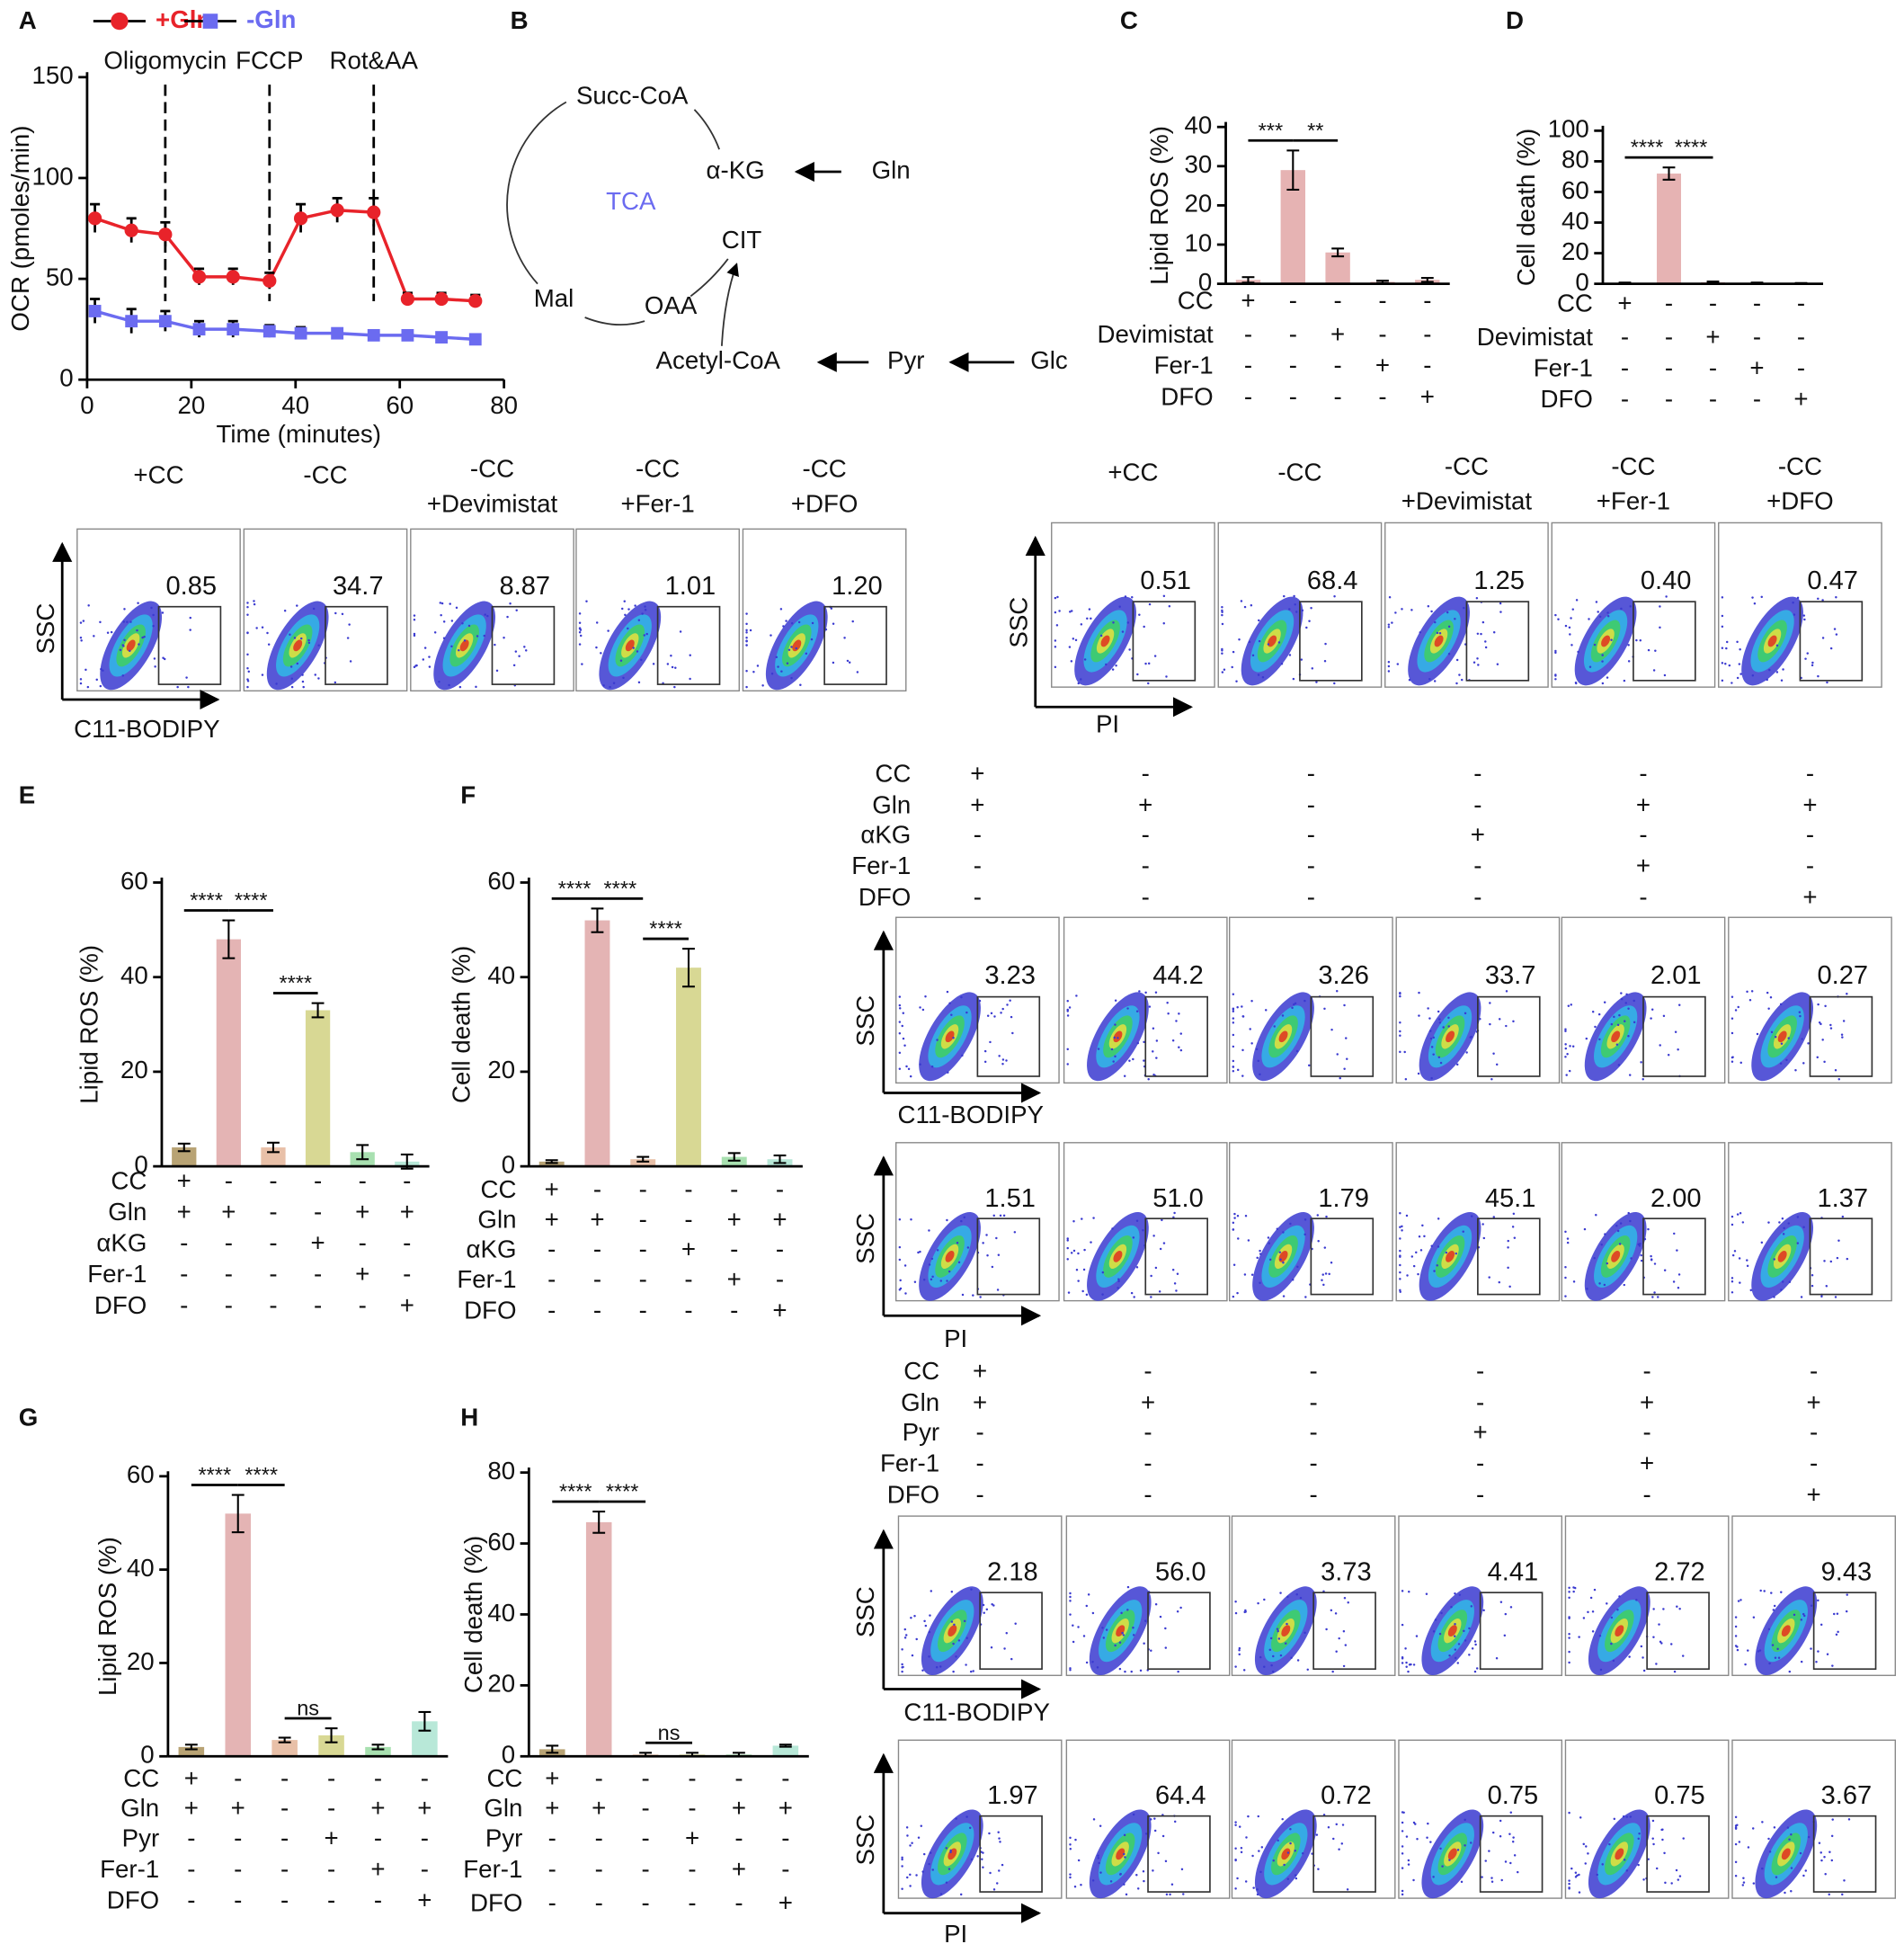 Image resolution: width=1904 pixels, height=1953 pixels. I want to click on gate-percentage: 56.0, so click(1180, 1572).